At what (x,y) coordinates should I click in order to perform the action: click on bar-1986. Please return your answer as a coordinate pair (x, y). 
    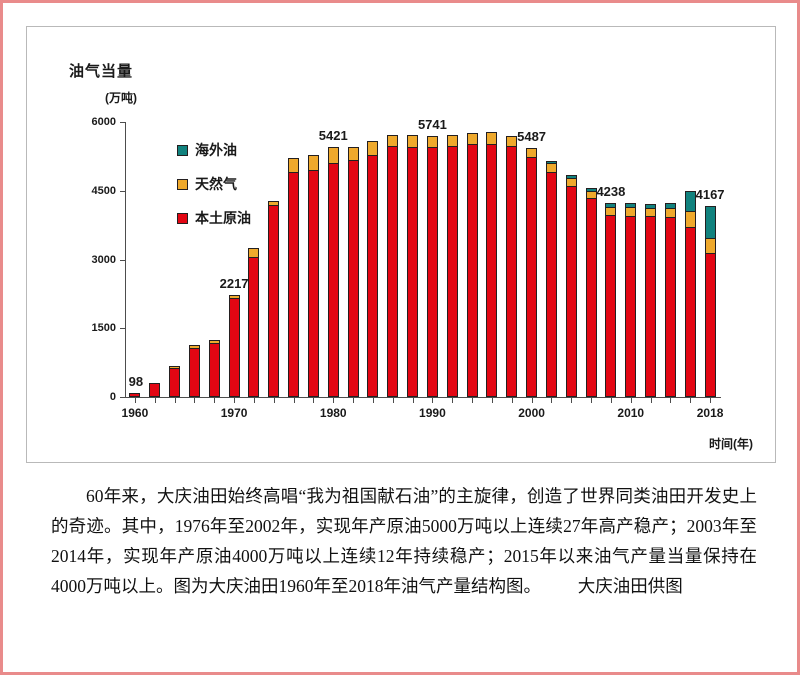
    Looking at the image, I should click on (393, 266).